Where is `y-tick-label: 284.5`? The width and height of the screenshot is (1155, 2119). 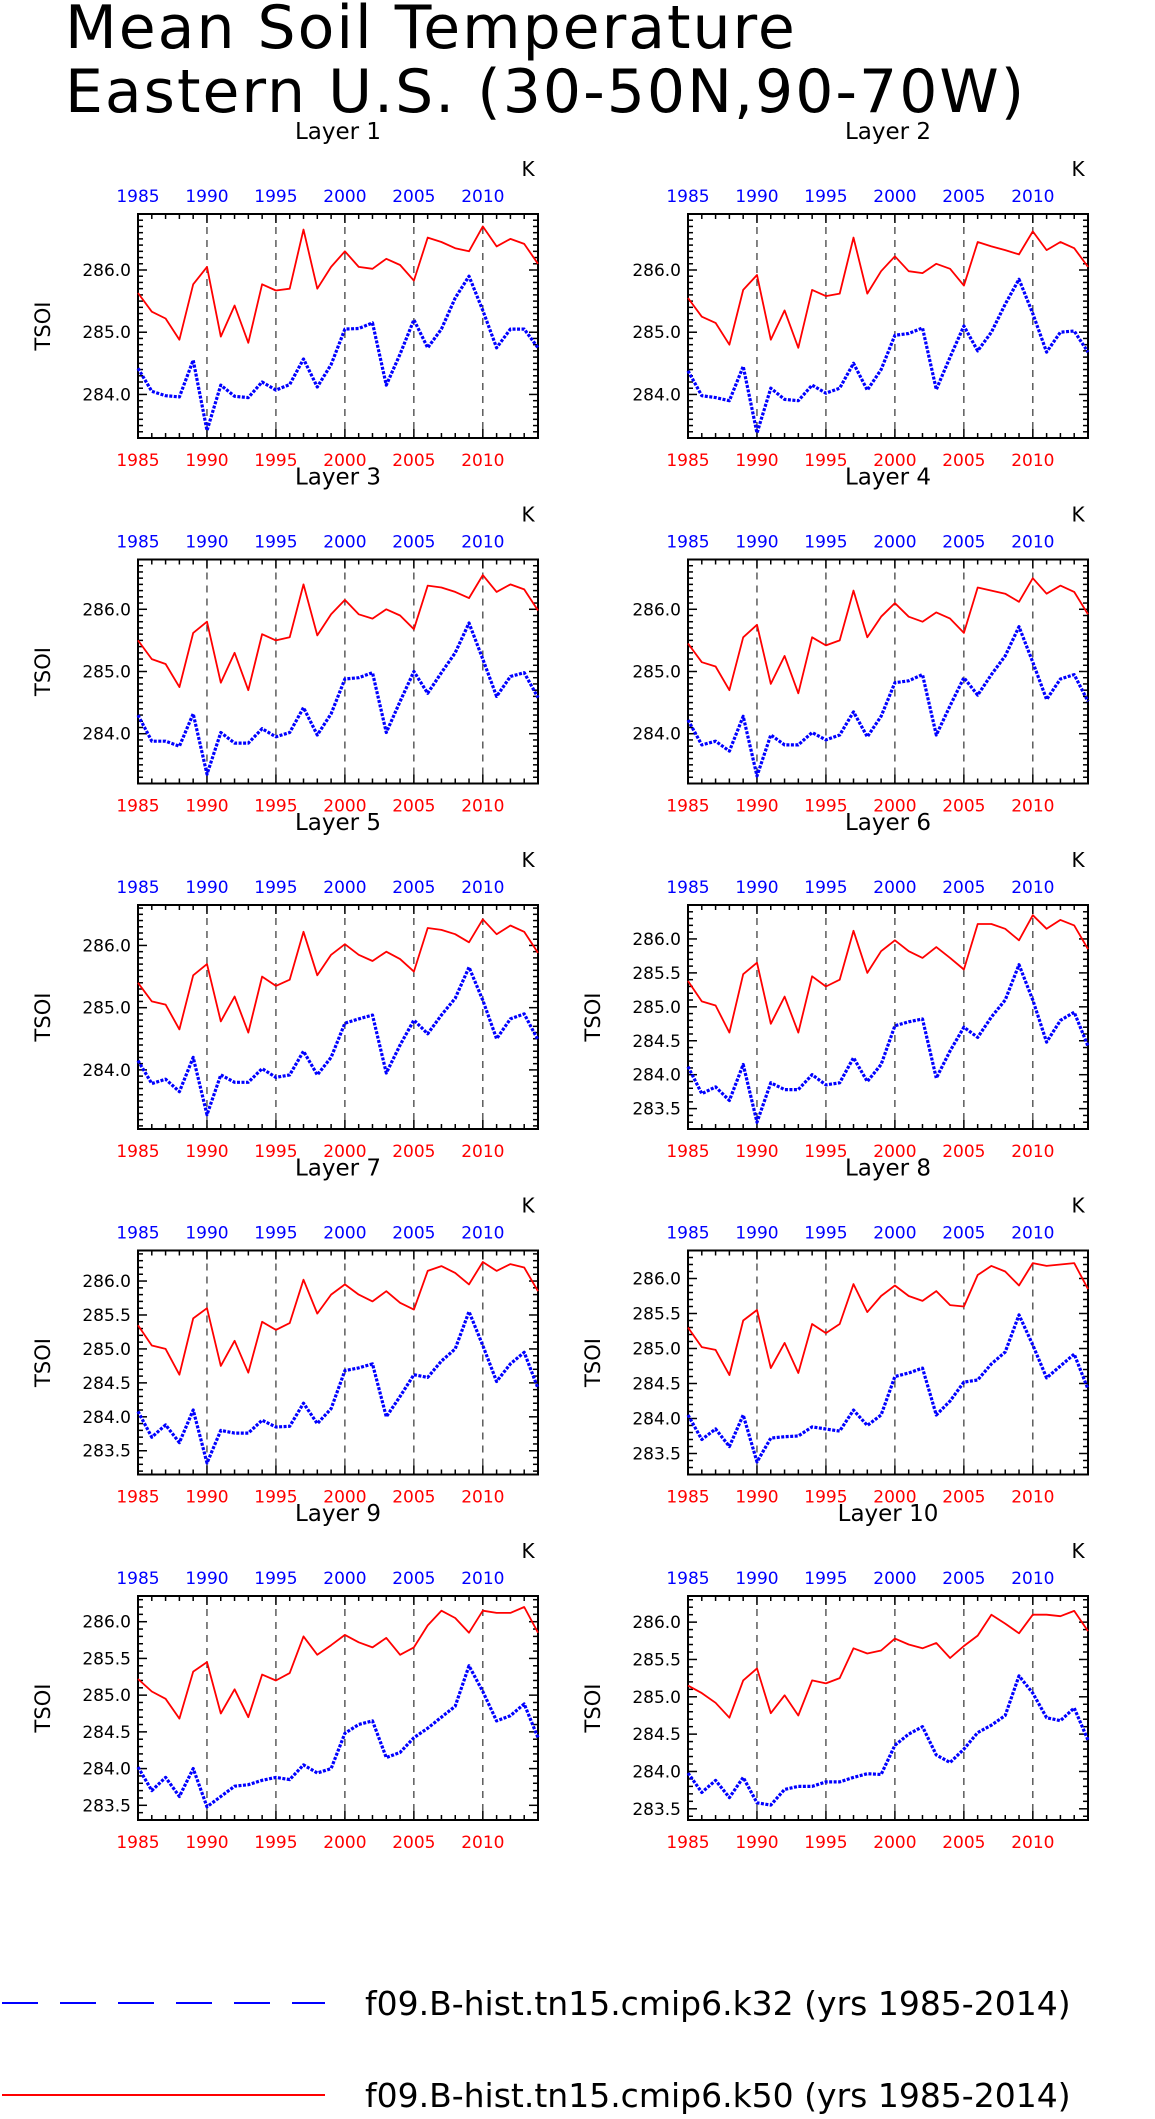 y-tick-label: 284.5 is located at coordinates (106, 1384).